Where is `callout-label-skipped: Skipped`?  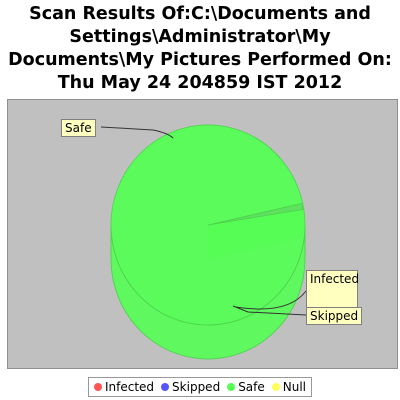 callout-label-skipped: Skipped is located at coordinates (334, 316).